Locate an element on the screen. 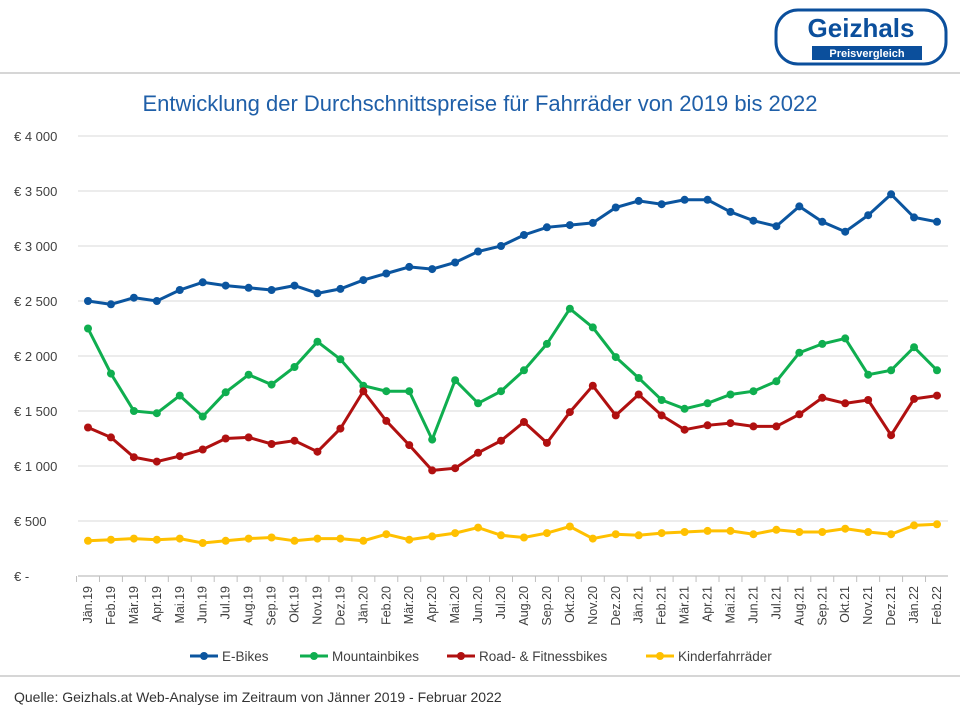 The height and width of the screenshot is (720, 960). y-tick-label: € 2 500 is located at coordinates (35, 301).